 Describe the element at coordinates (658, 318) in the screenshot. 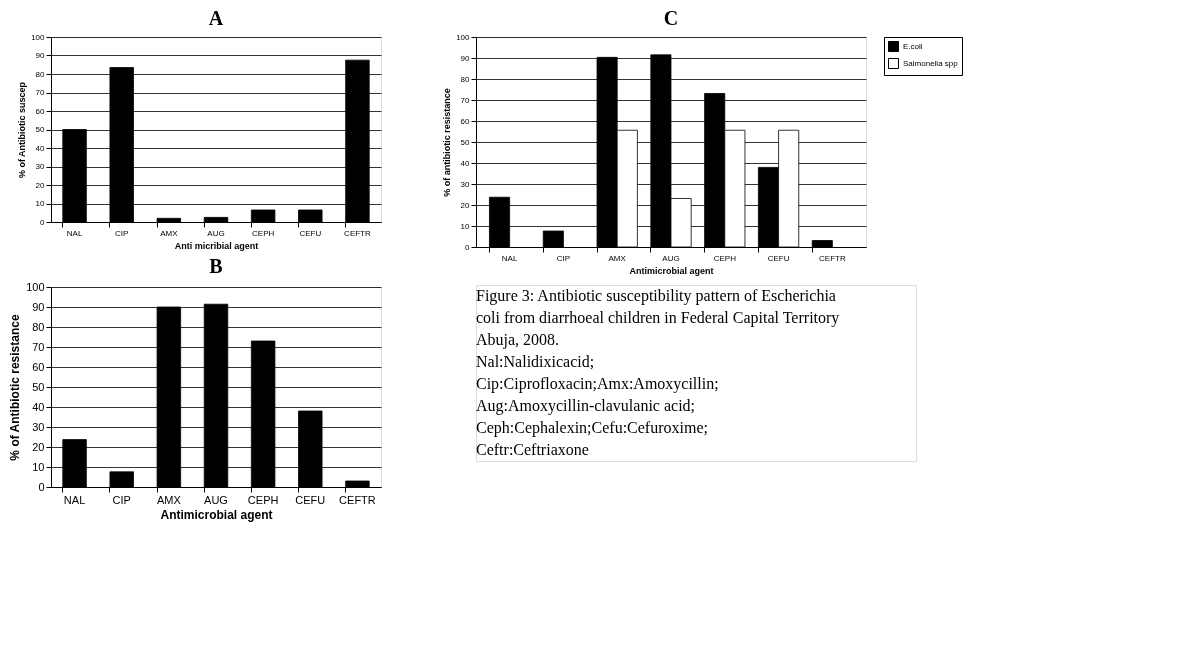

I see `caption: Figure 3: Antibiotic susceptibility pattern of Escherichia coli from diarrhoeal children in Federal Capital Territory Abuja, 2008.` at that location.